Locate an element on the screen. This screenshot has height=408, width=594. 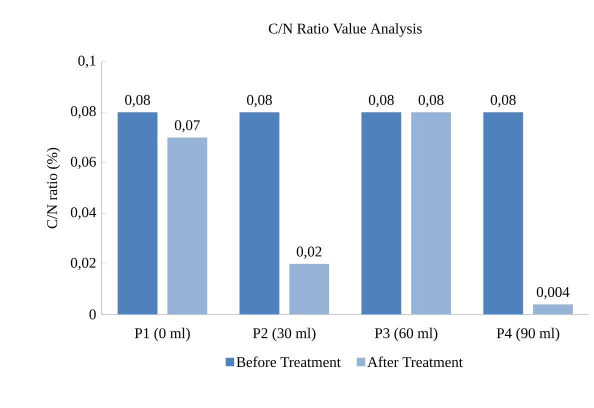
data-label: 0,07 is located at coordinates (187, 126).